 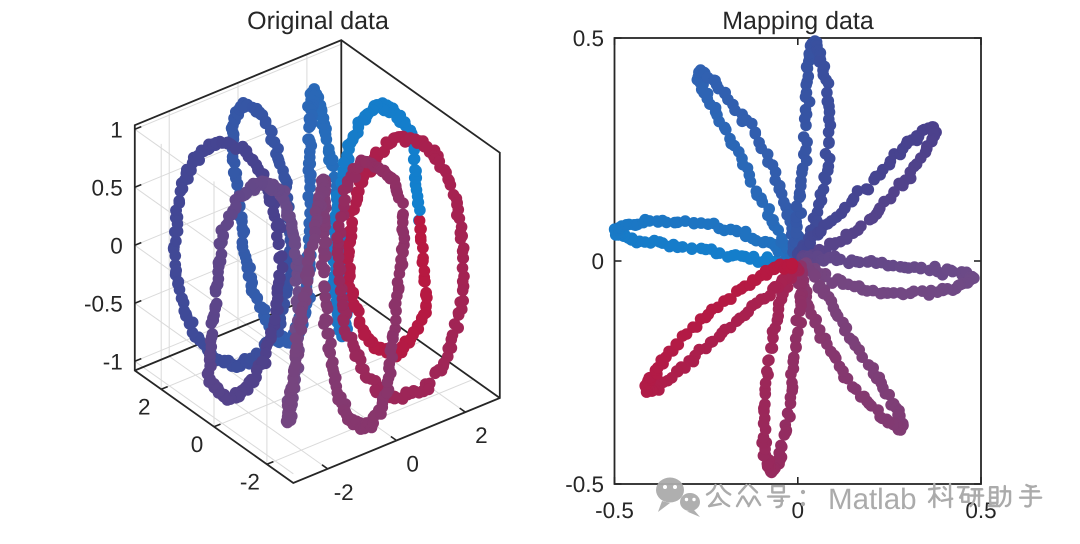 I want to click on svg-text: Matlab, so click(x=872, y=499).